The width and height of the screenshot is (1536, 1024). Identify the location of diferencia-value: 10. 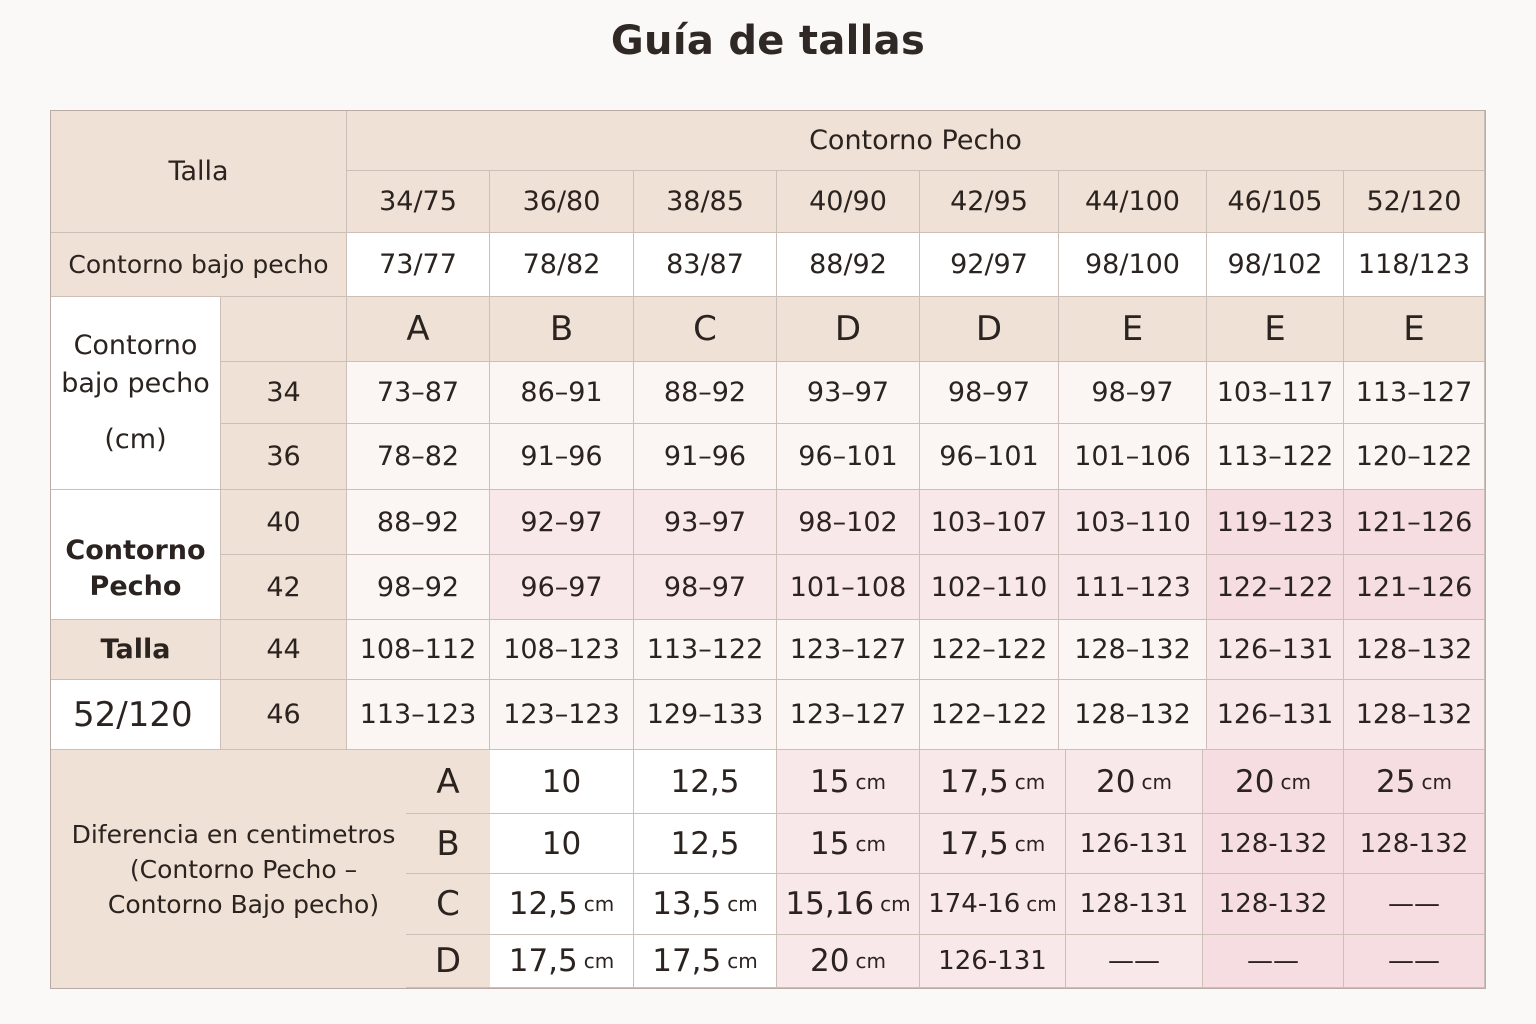
(561, 843).